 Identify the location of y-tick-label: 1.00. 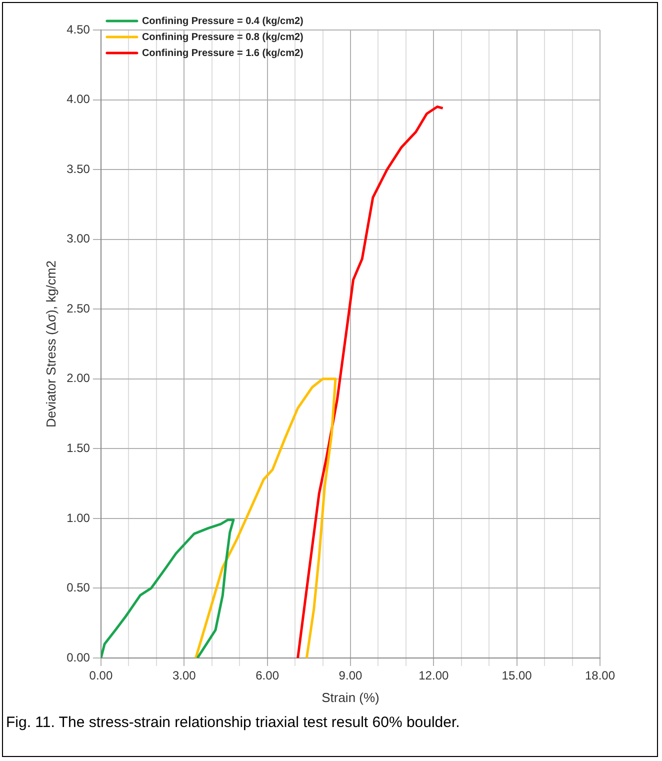
(78, 517).